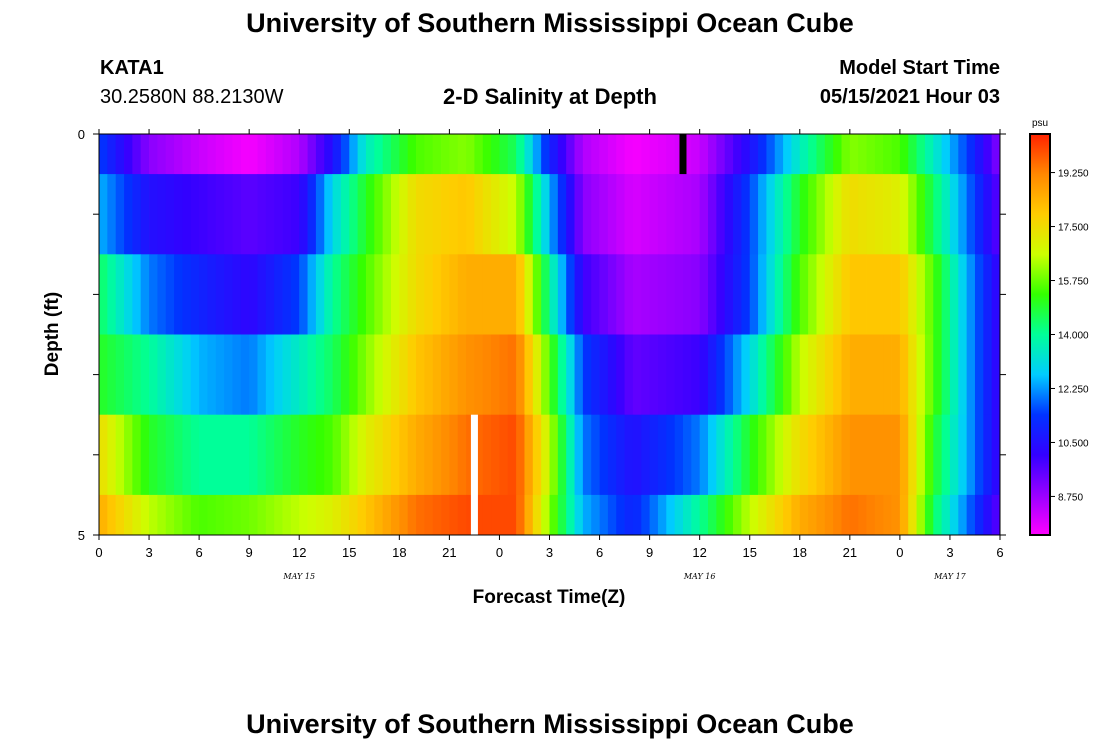 The image size is (1100, 750). I want to click on x-tick-label: 12, so click(699, 552).